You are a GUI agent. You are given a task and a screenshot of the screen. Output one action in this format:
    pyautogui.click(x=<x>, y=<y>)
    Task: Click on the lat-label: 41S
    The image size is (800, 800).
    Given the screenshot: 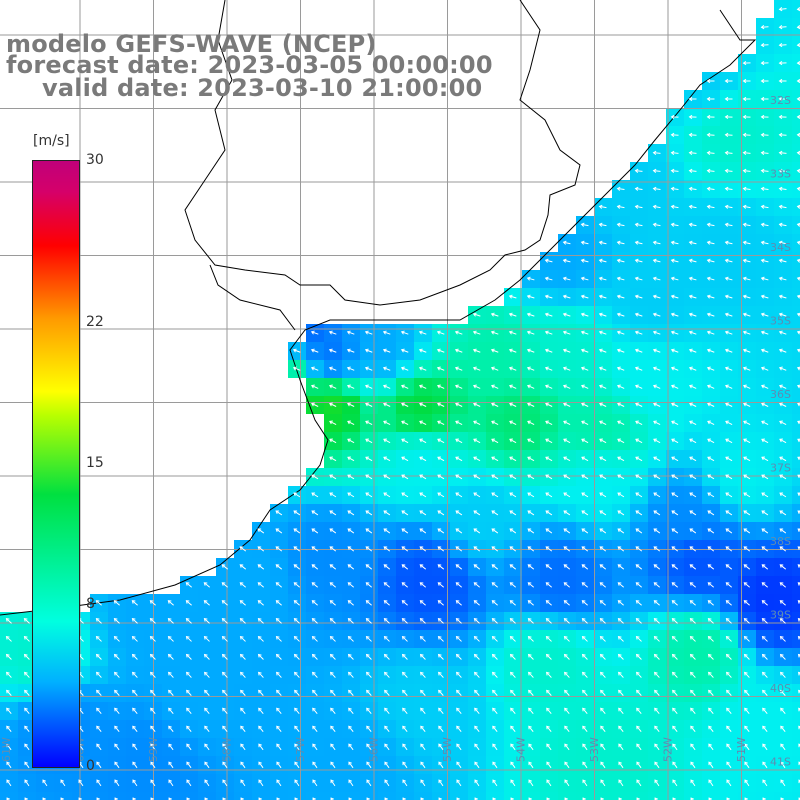 What is the action you would take?
    pyautogui.click(x=780, y=762)
    